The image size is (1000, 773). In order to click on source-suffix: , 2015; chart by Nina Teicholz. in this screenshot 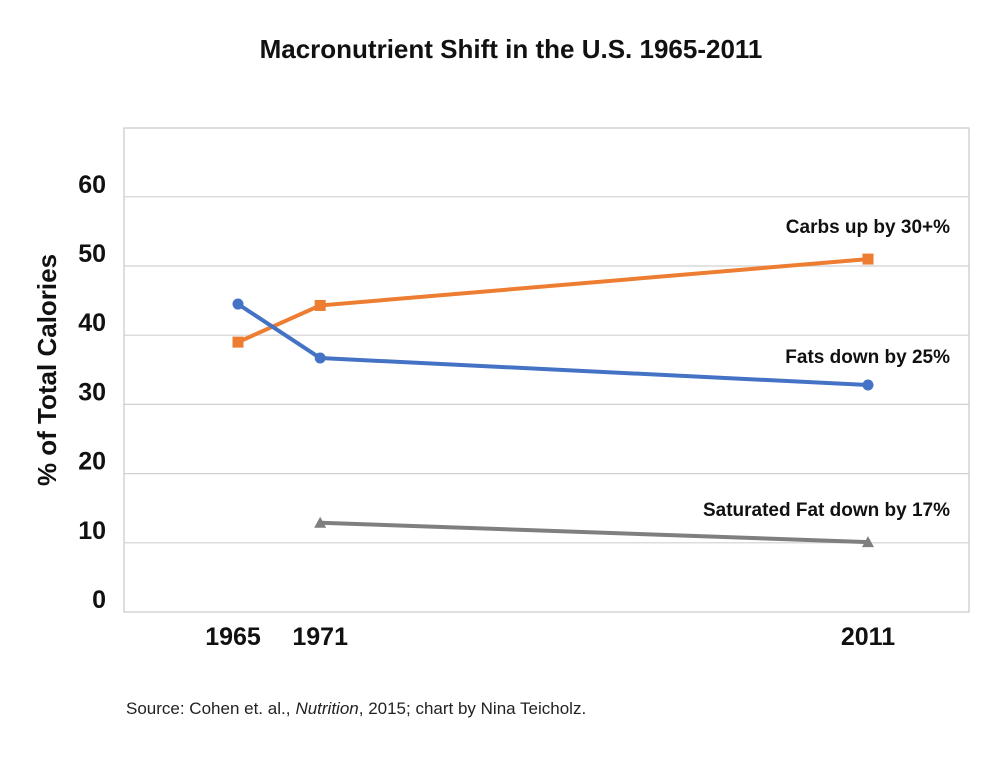, I will do `click(472, 708)`.